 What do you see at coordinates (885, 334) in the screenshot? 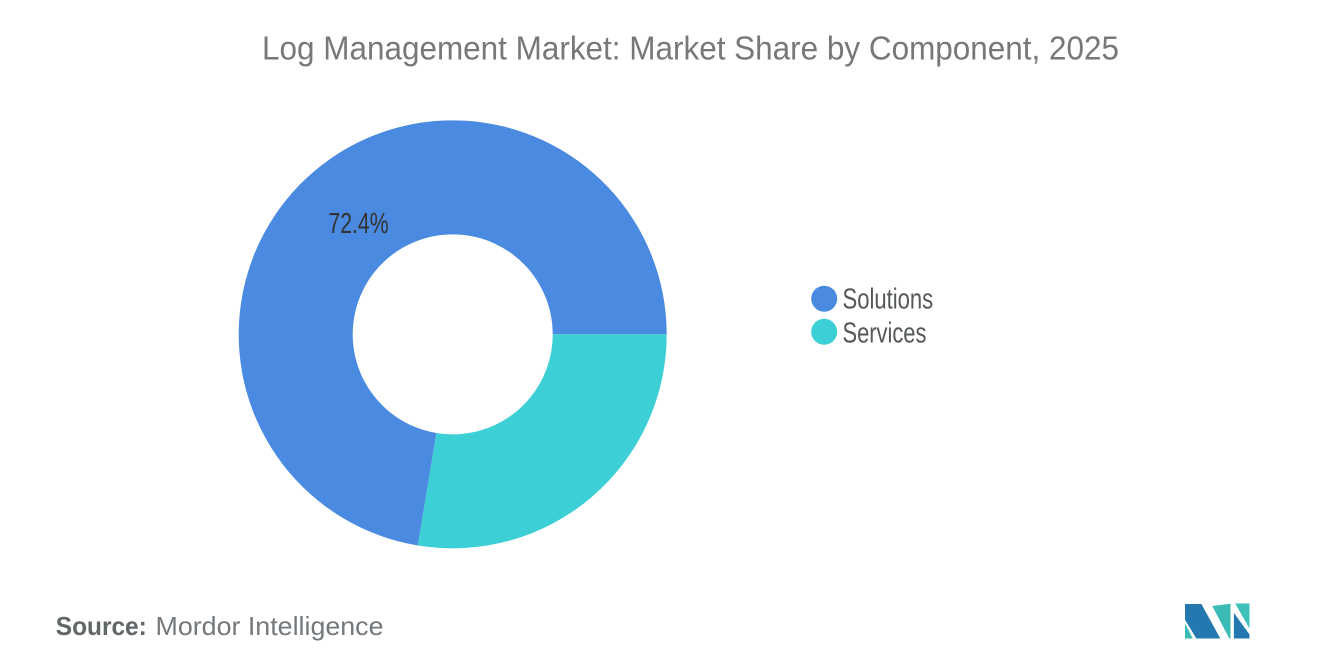
I see `svg-text: Services` at bounding box center [885, 334].